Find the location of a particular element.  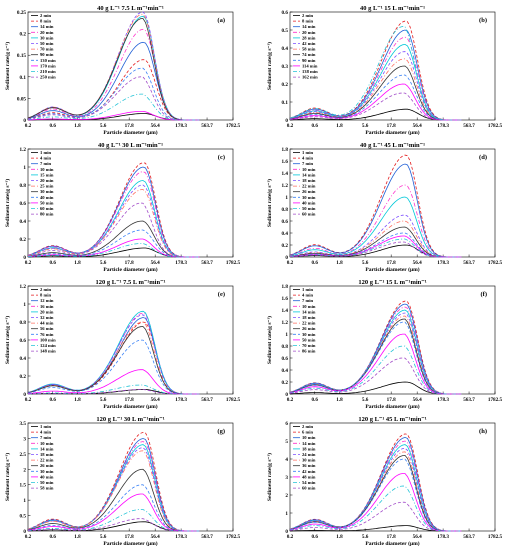

legend-label: 18 min is located at coordinates (309, 317).